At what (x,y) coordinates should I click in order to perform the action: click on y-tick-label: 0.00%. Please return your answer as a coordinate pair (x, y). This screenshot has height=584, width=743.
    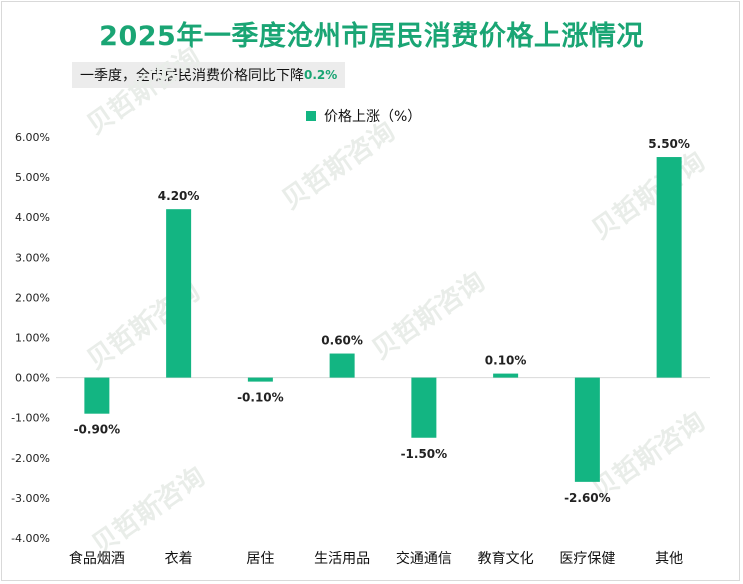
    Looking at the image, I should click on (32, 378).